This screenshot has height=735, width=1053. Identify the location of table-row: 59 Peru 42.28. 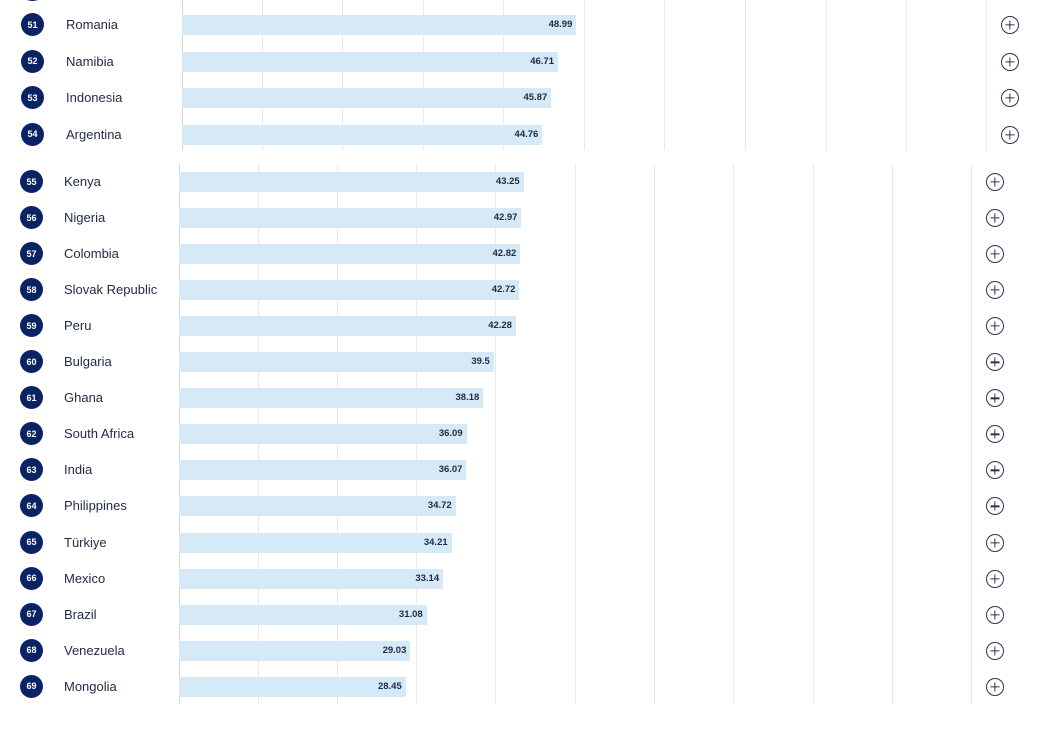
(526, 326).